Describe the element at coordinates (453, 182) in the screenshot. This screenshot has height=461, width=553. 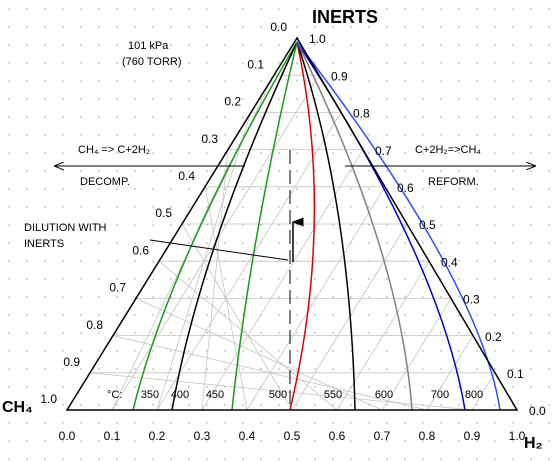
I see `arrow-label: REFORM.` at that location.